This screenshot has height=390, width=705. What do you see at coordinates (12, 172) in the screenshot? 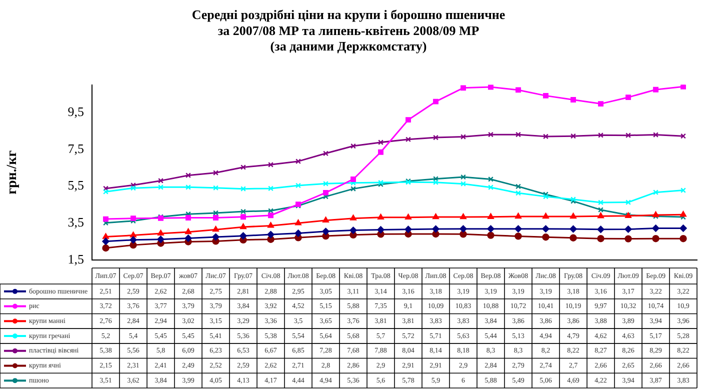
I see `y-axis-title: грн./кг` at bounding box center [12, 172].